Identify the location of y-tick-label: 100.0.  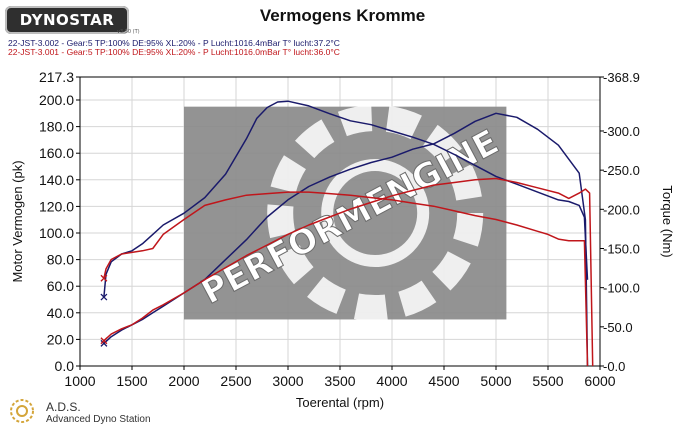
(56, 233).